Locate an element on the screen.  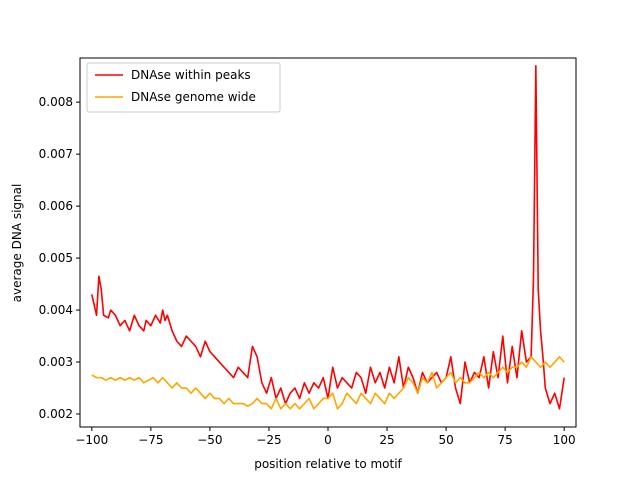
y-tick-label: 0.008 is located at coordinates (56, 102).